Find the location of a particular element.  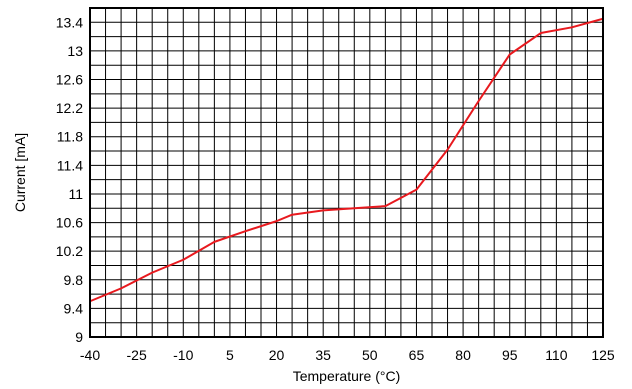

x-tick-label: 125 is located at coordinates (603, 355).